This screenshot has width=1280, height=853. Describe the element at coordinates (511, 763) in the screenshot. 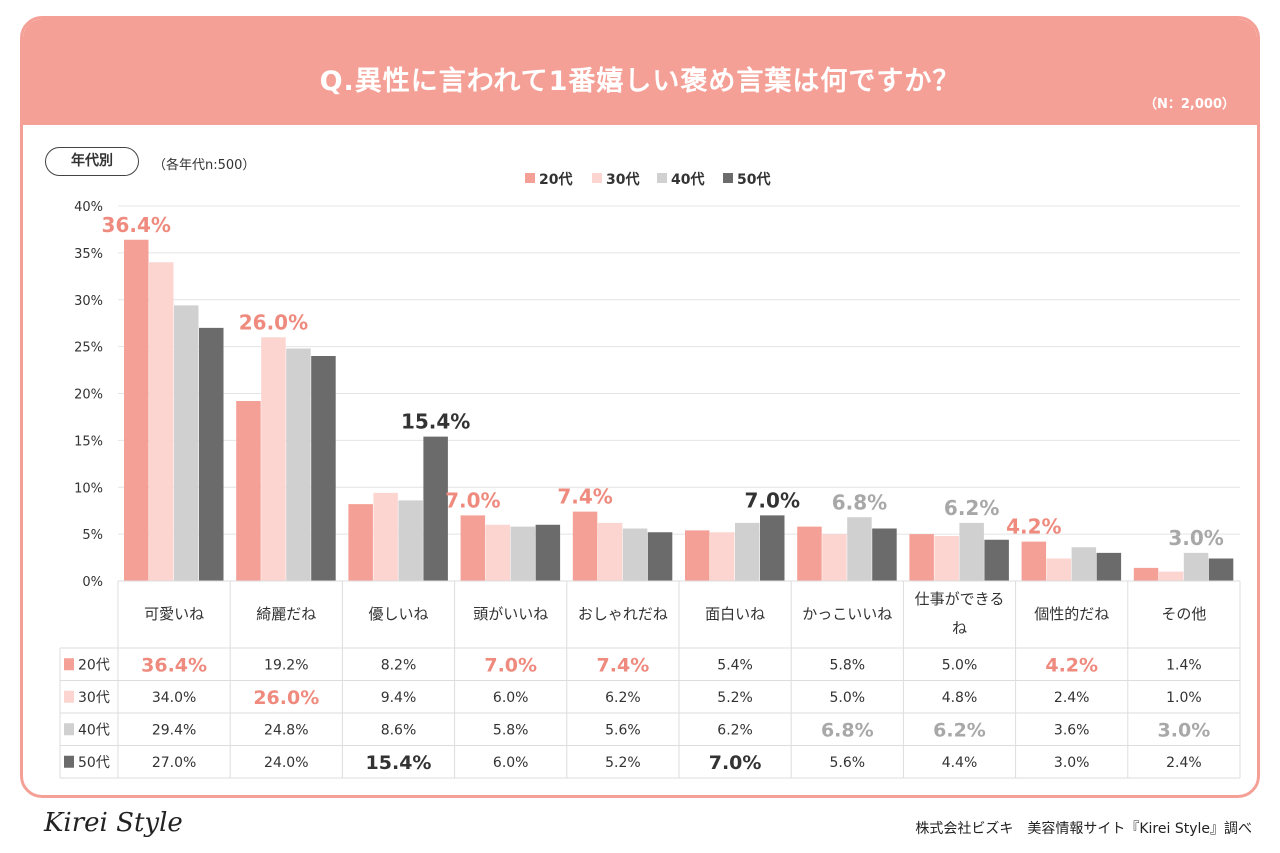

I see `table-cell: 6.0%` at that location.